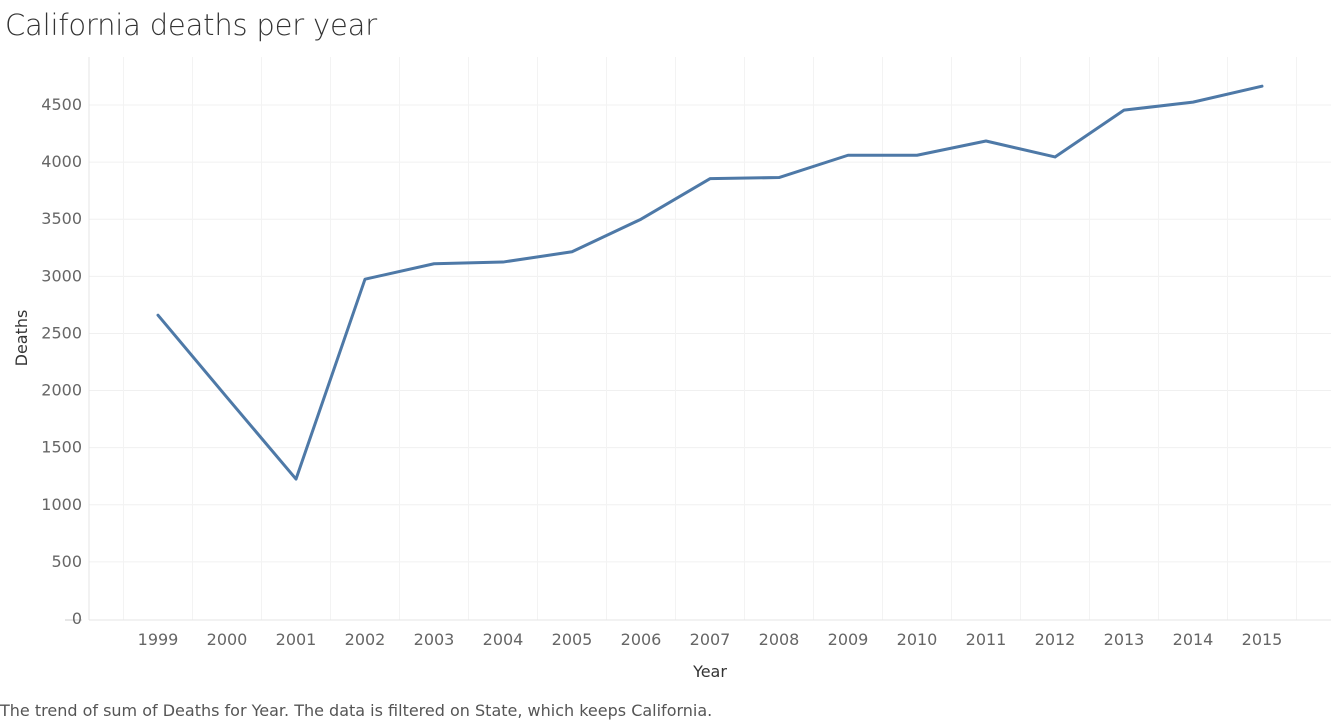 This screenshot has width=1331, height=723. I want to click on data-point-2003, so click(434, 264).